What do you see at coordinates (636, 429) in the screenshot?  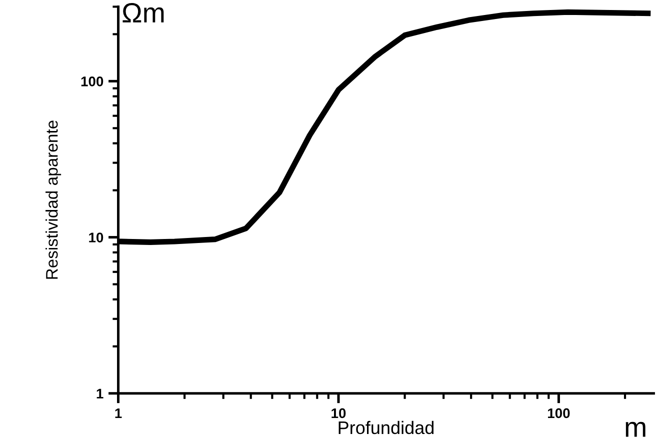 I see `text: m` at bounding box center [636, 429].